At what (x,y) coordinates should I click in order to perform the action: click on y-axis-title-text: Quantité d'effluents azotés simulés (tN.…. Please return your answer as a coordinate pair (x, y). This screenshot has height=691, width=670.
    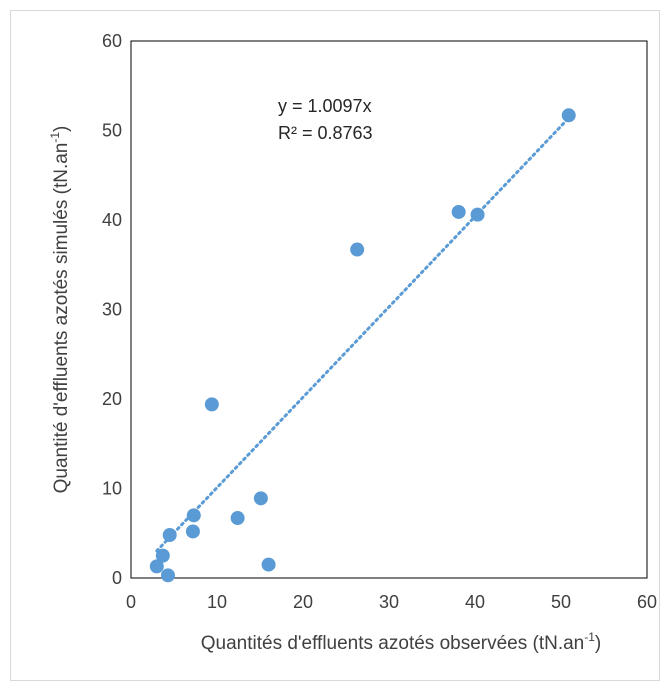
    Looking at the image, I should click on (61, 318).